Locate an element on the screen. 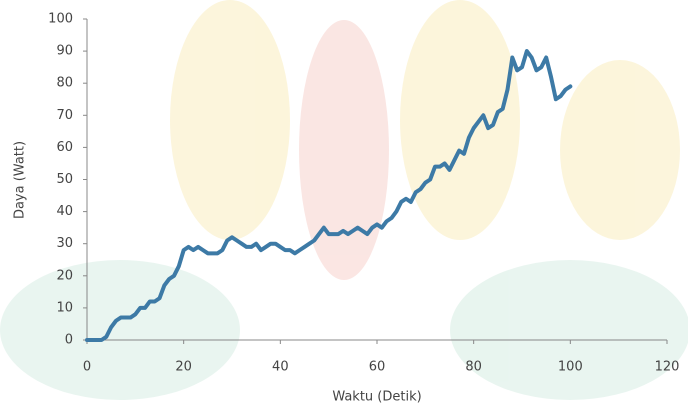 Image resolution: width=688 pixels, height=408 pixels. y-tick-label: 50 is located at coordinates (64, 179).